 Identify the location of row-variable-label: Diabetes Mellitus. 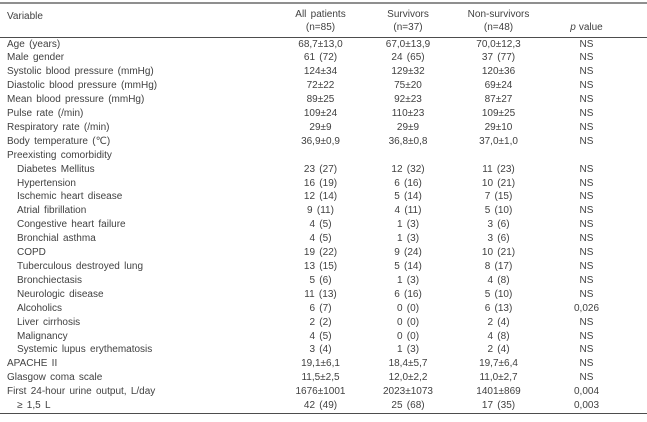
(56, 169).